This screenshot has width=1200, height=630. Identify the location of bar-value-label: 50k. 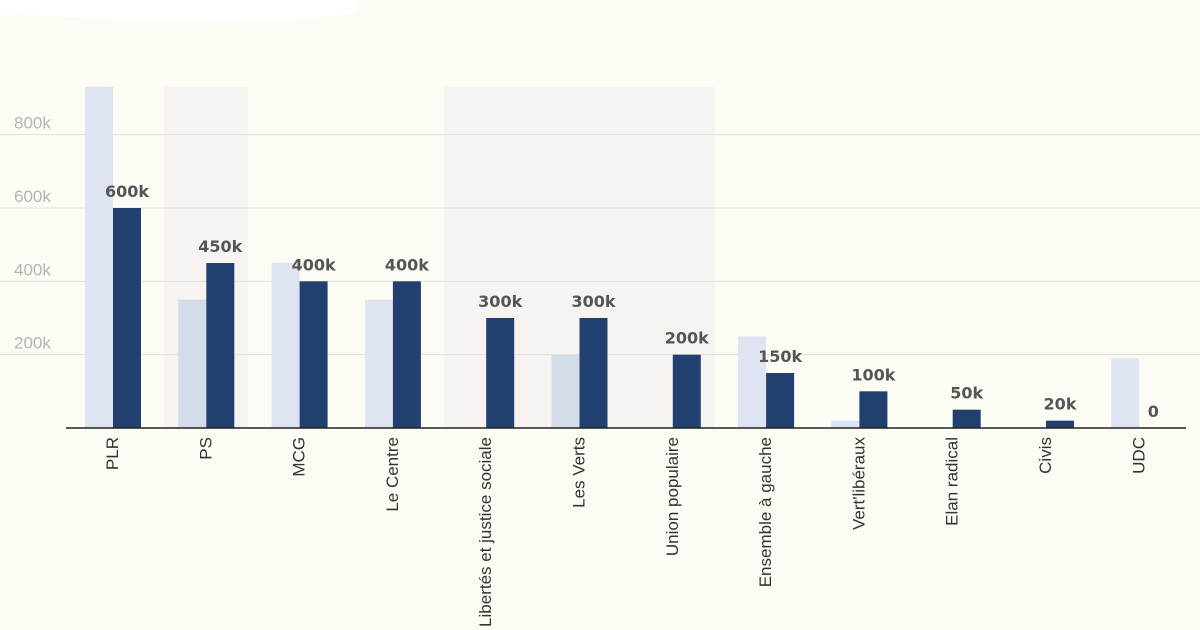
(966, 393).